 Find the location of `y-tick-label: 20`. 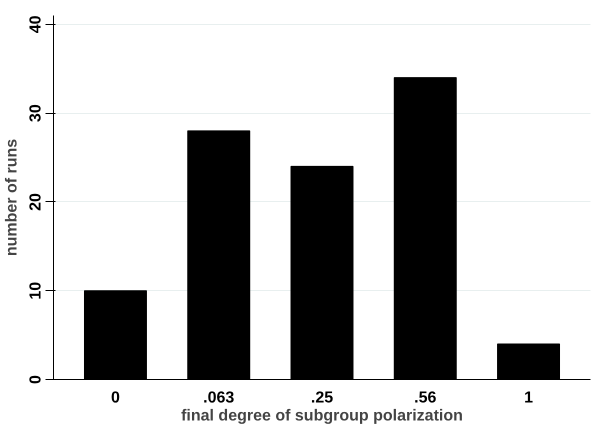

y-tick-label: 20 is located at coordinates (36, 201).